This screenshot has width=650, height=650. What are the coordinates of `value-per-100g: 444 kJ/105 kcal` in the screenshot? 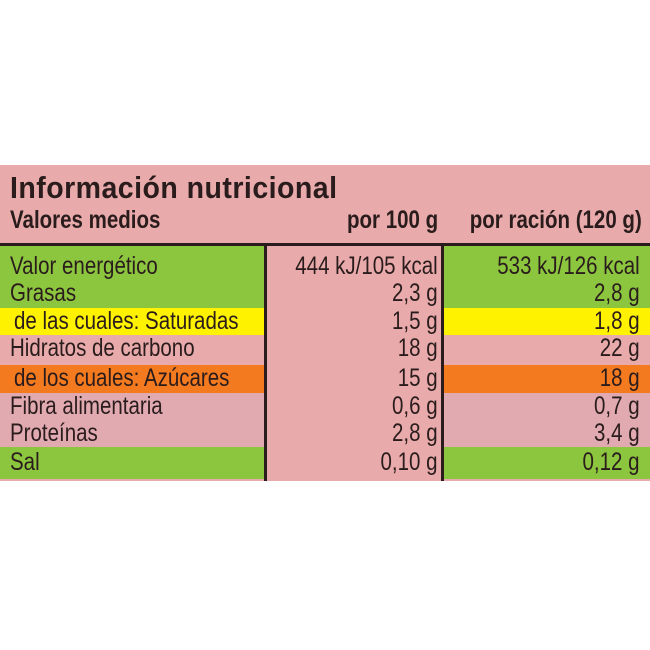 It's located at (366, 266).